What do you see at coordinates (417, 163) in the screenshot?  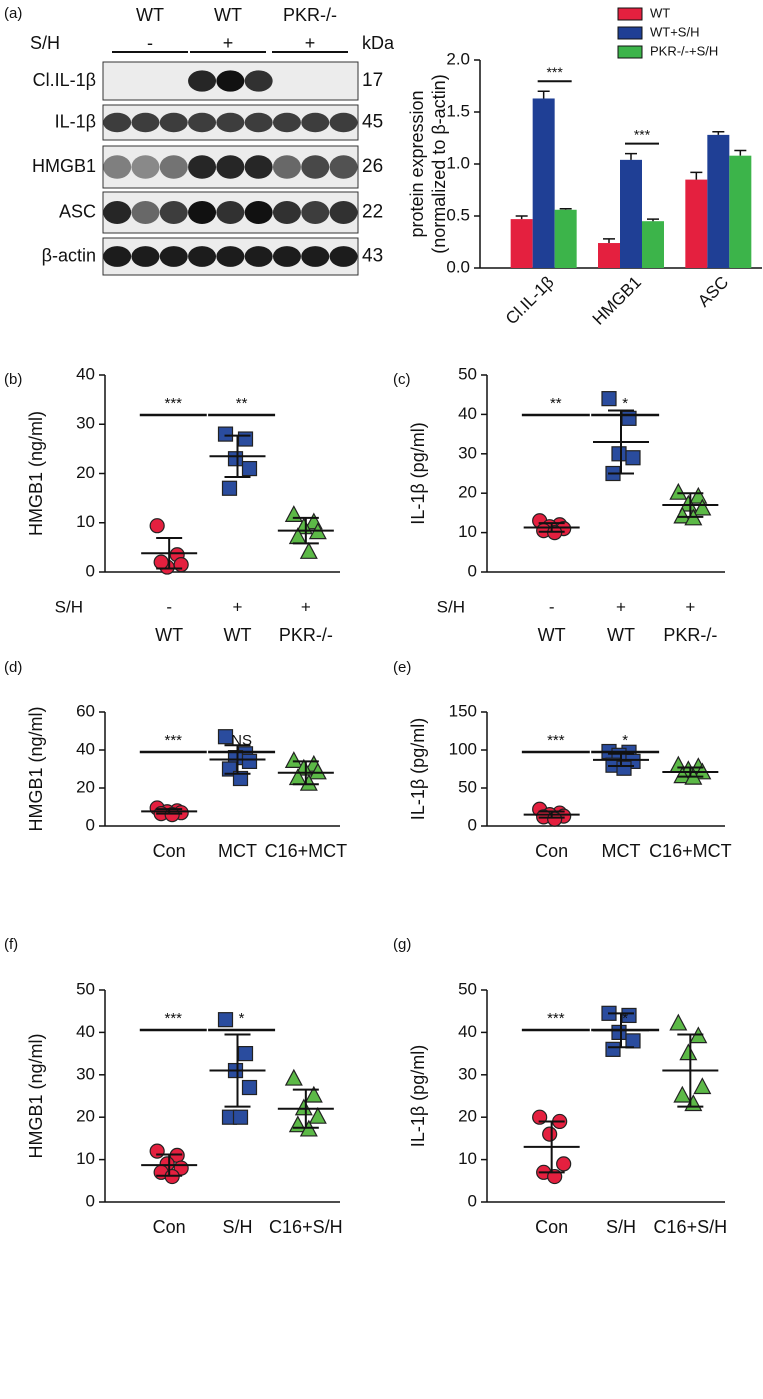 I see `y-axis-label: protein expression` at bounding box center [417, 163].